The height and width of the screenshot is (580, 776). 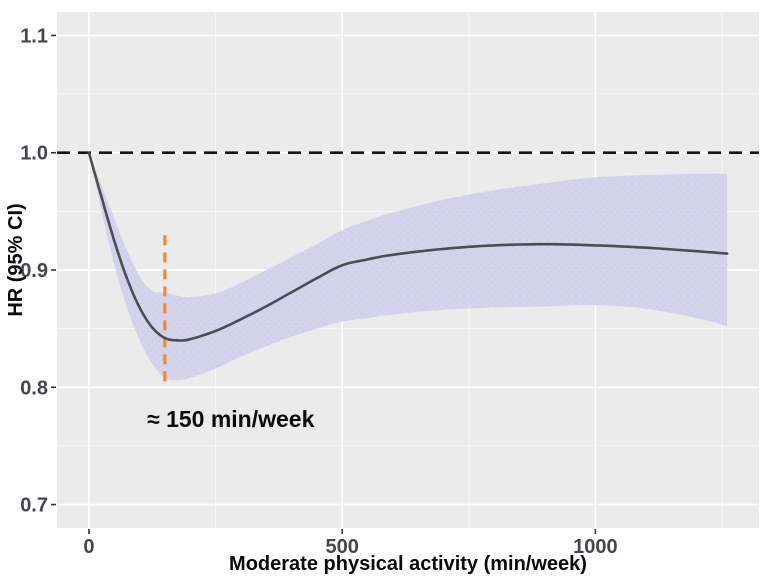 I want to click on x-tick-label: 500, so click(x=341, y=547).